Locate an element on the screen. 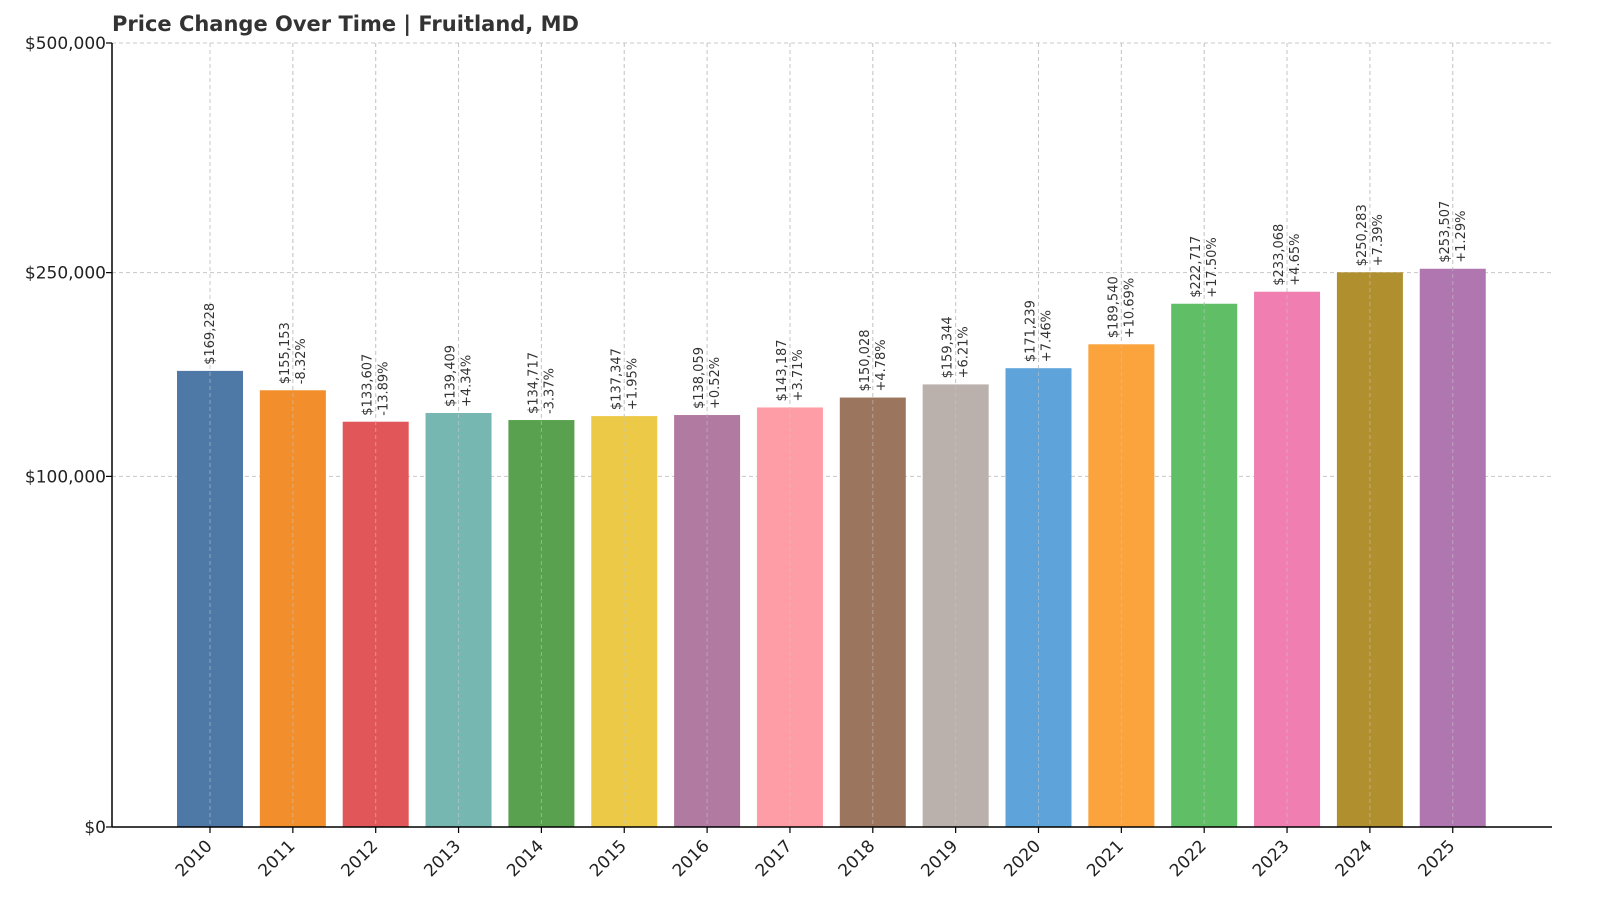  change-label: +3.71% is located at coordinates (798, 375).